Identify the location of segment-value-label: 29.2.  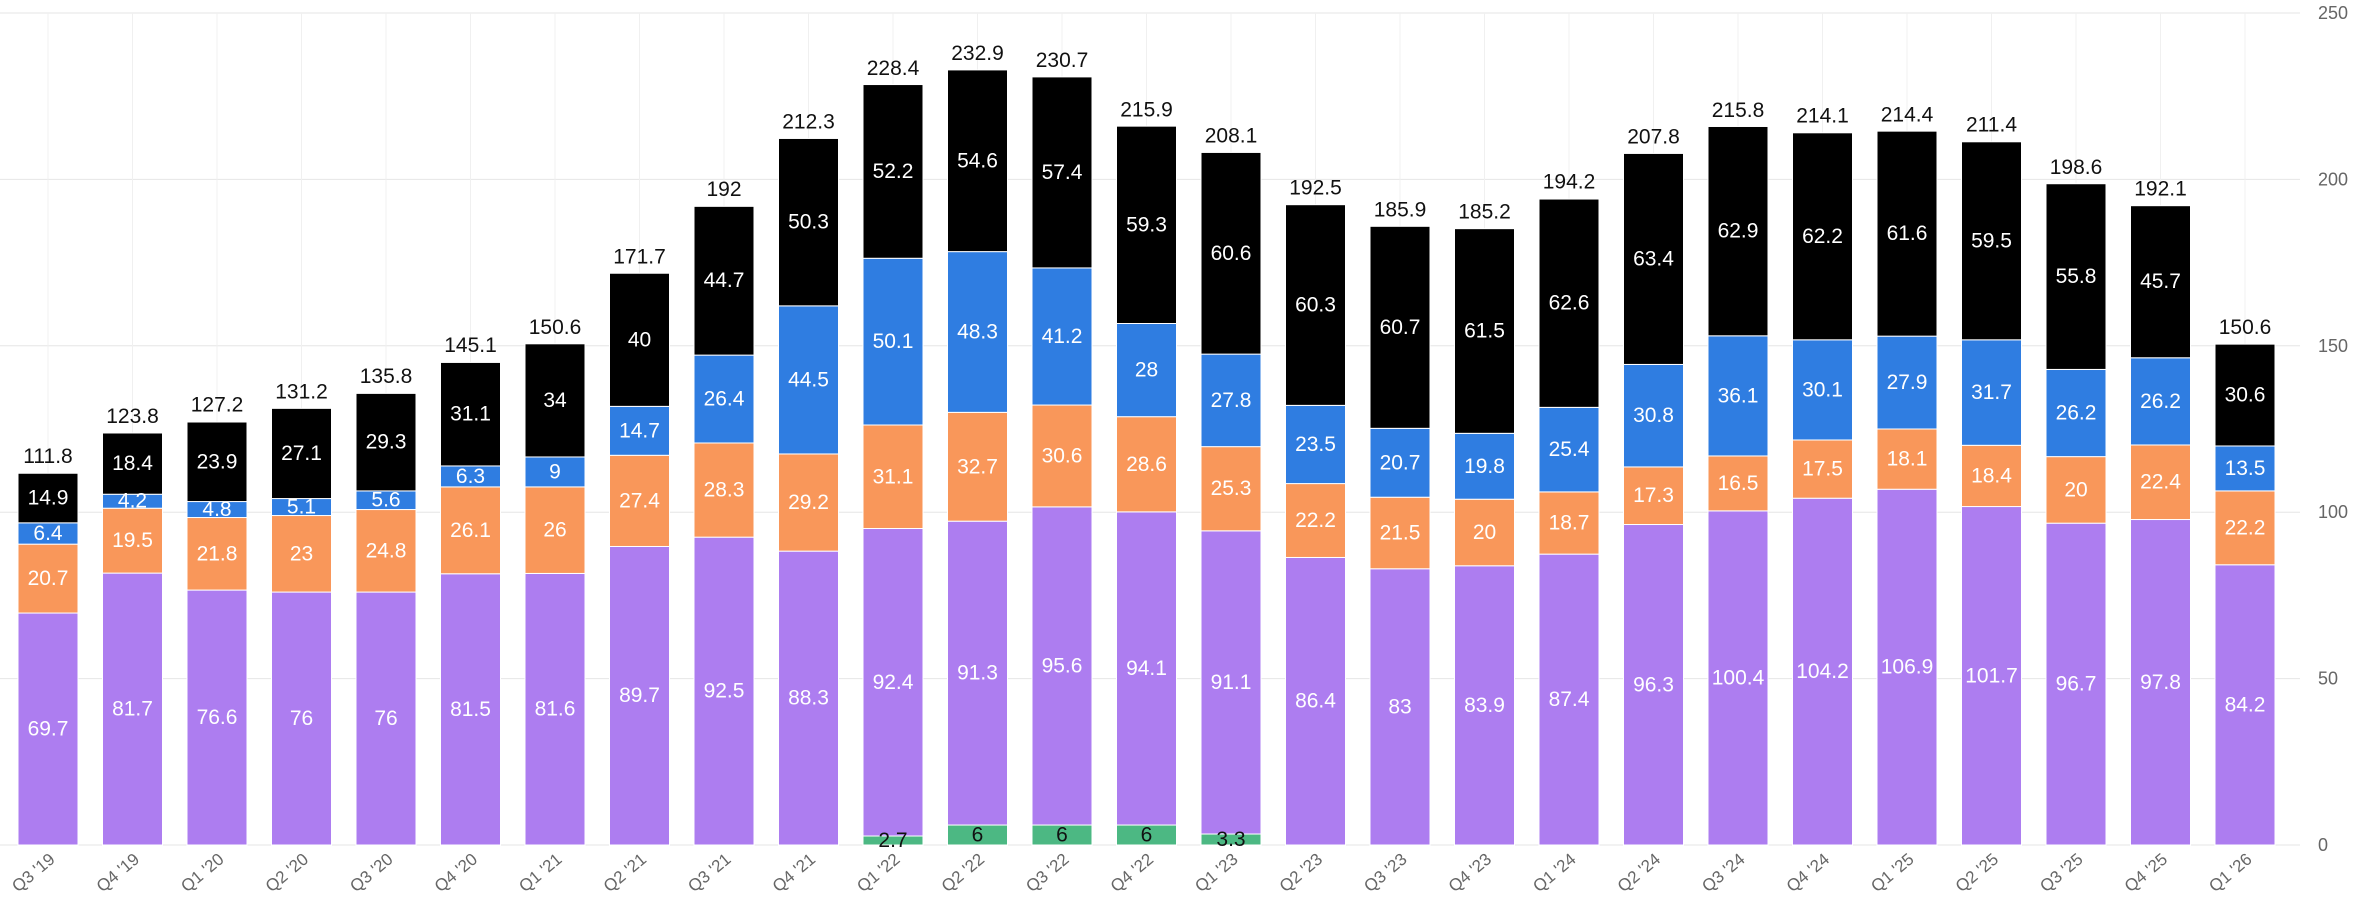
(808, 502).